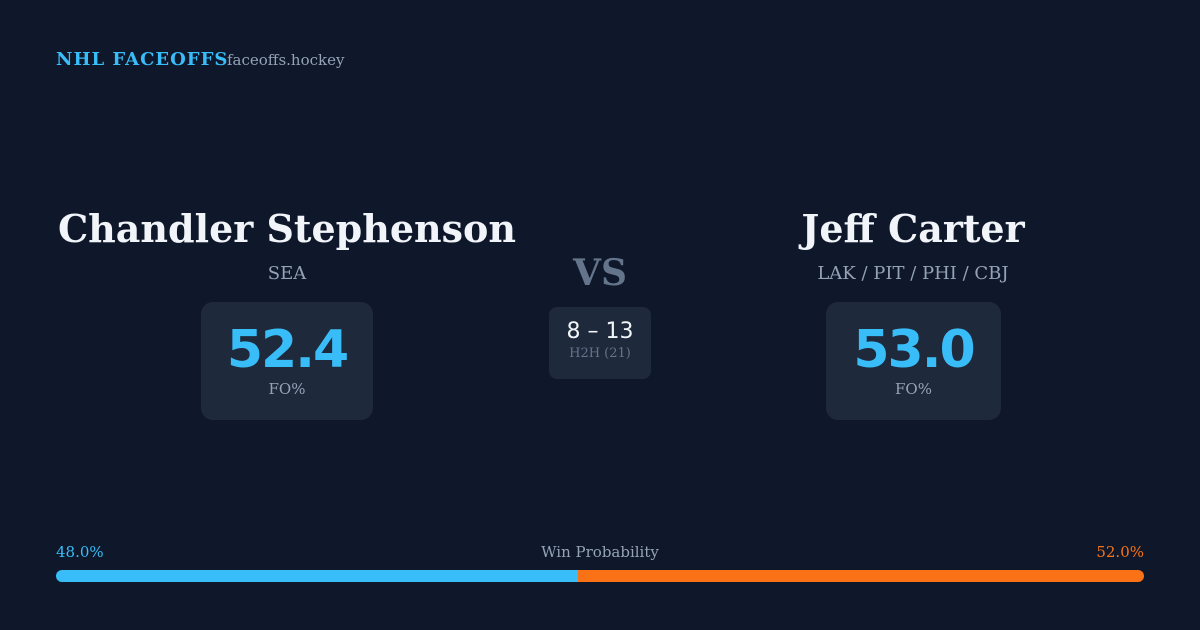 This screenshot has height=630, width=1200. I want to click on player-name: Jeff Carter, so click(913, 228).